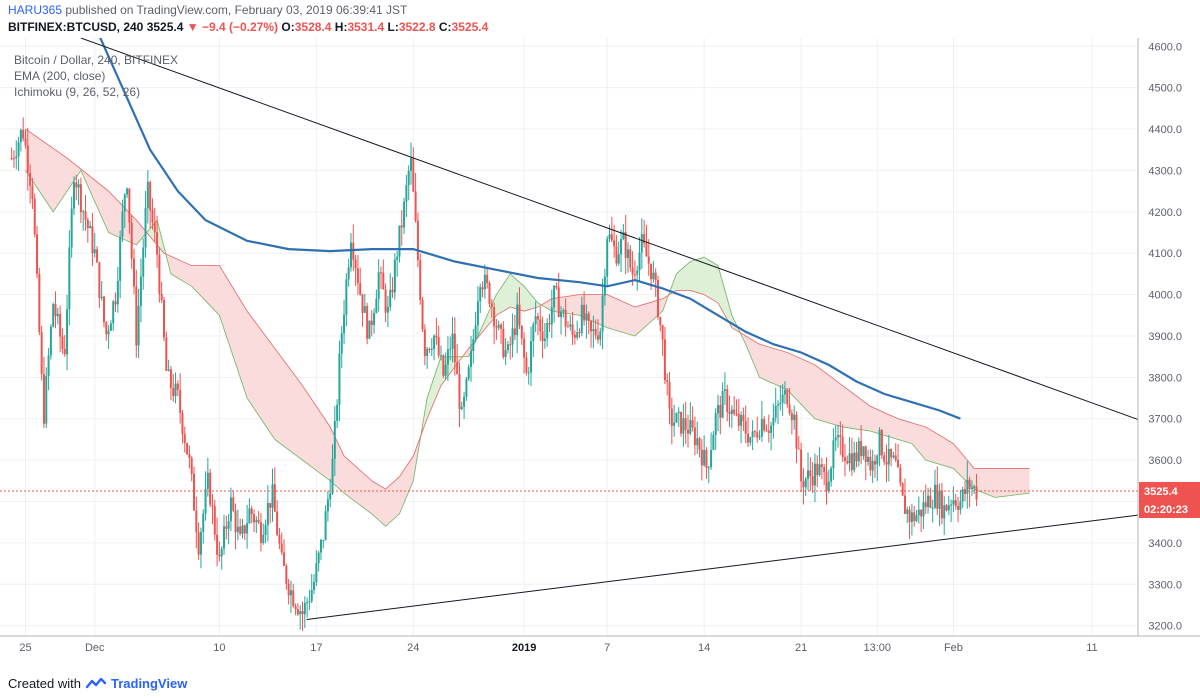  What do you see at coordinates (35, 10) in the screenshot?
I see `author-link: HARU365` at bounding box center [35, 10].